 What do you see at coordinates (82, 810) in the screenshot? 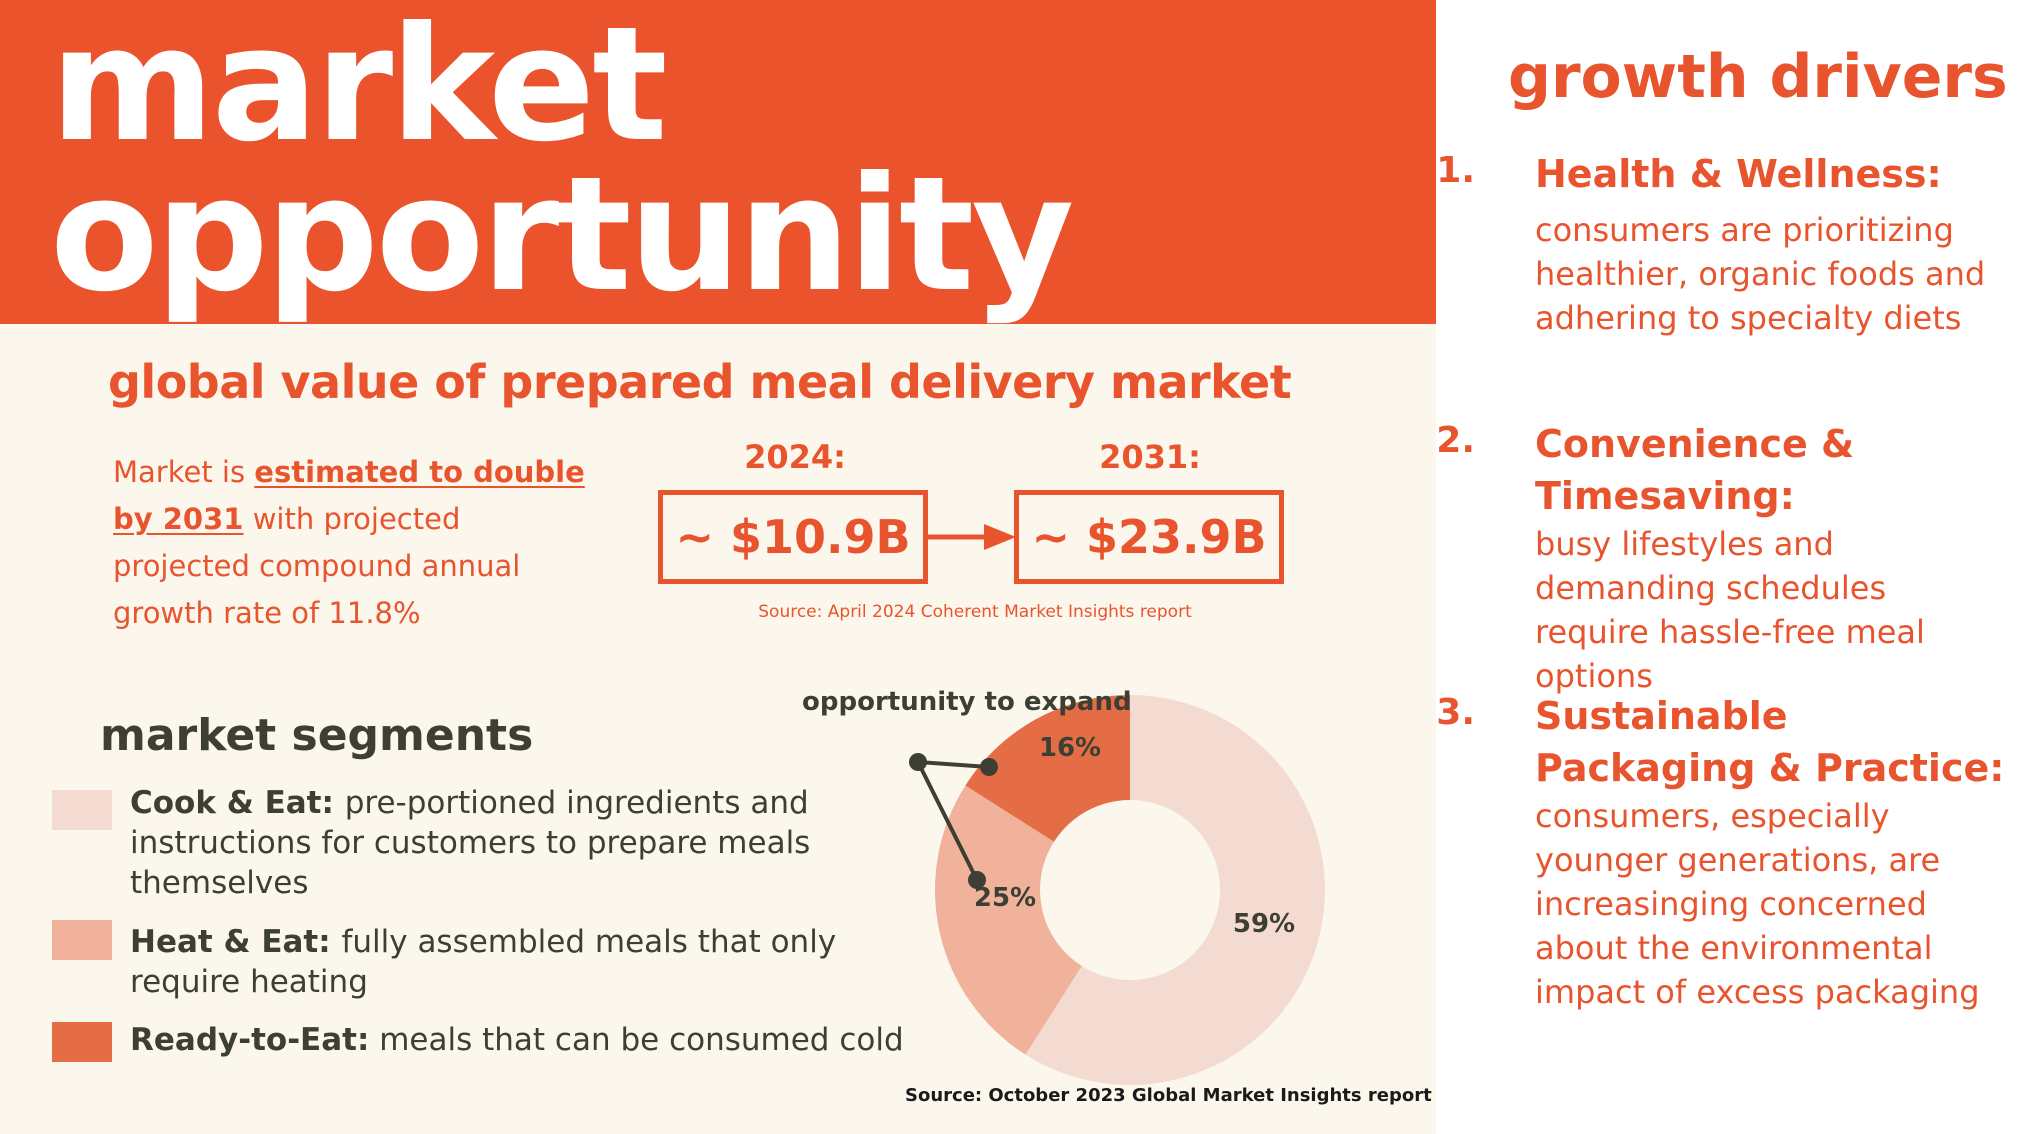
I see `legend-swatch-cook-eat` at bounding box center [82, 810].